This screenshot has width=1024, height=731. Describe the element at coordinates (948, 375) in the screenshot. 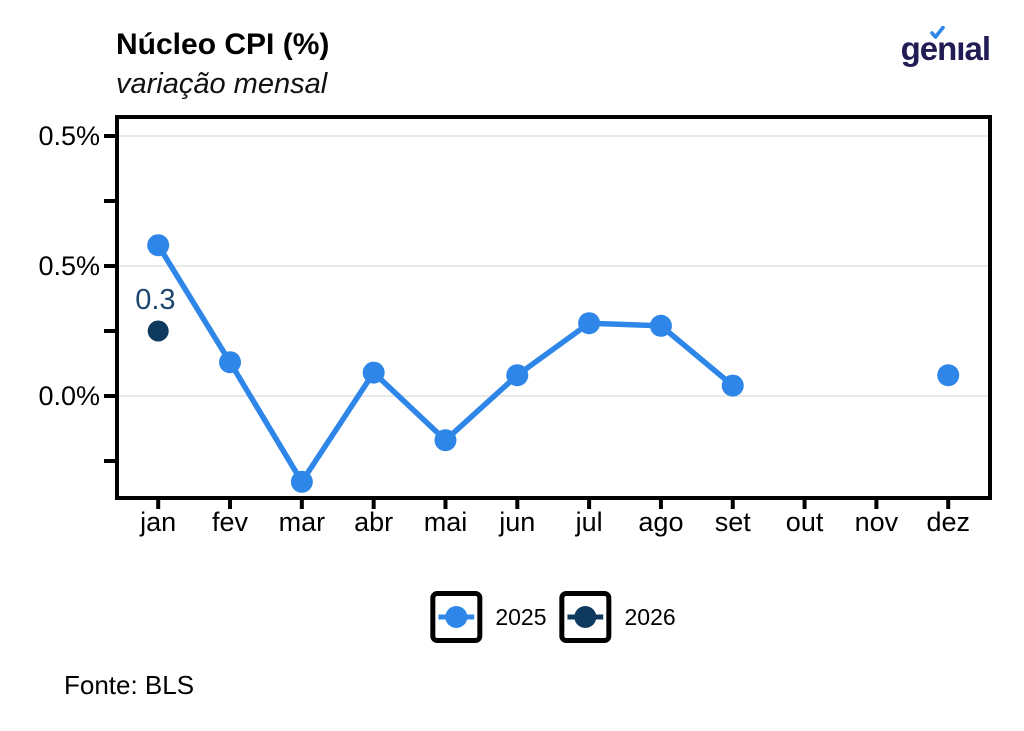

I see `data-point-2025-dez` at that location.